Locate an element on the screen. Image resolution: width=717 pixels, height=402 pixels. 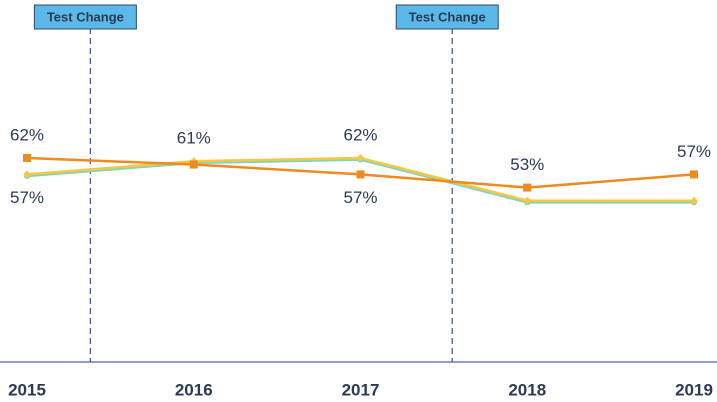
data-label: 53% is located at coordinates (527, 164).